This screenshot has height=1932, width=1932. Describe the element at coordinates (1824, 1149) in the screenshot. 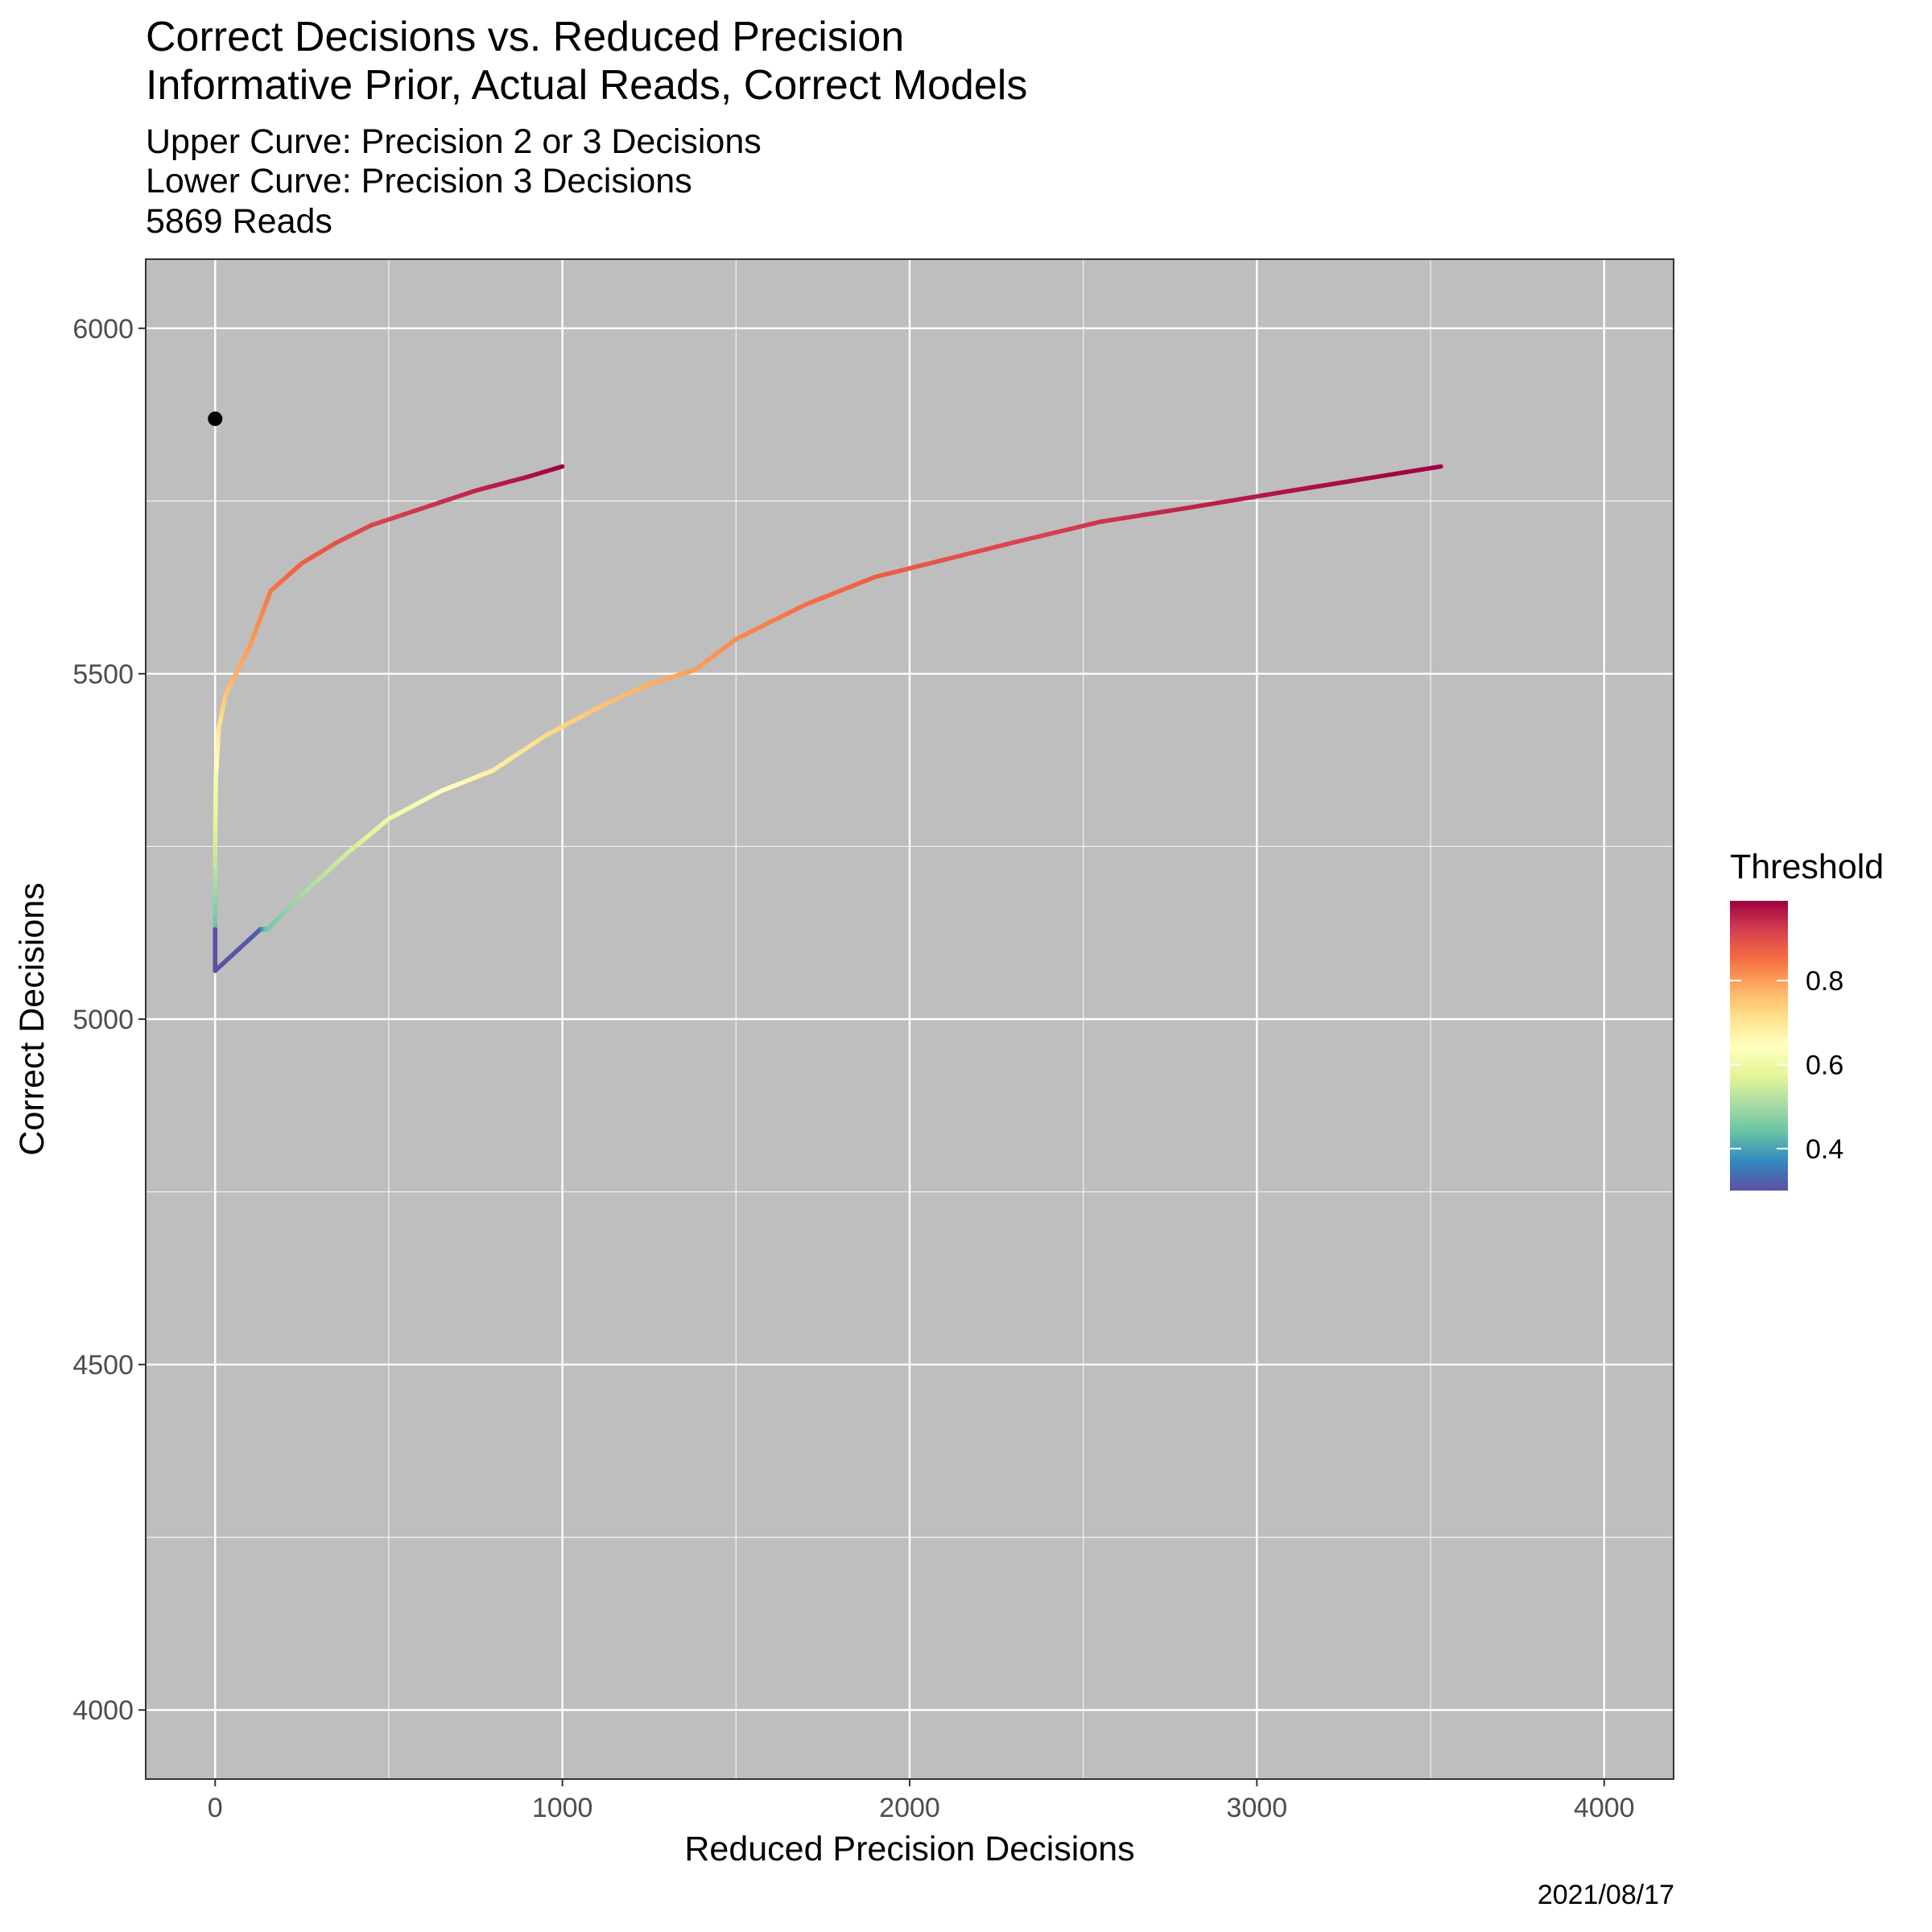

I see `legend-label: 0.4` at that location.